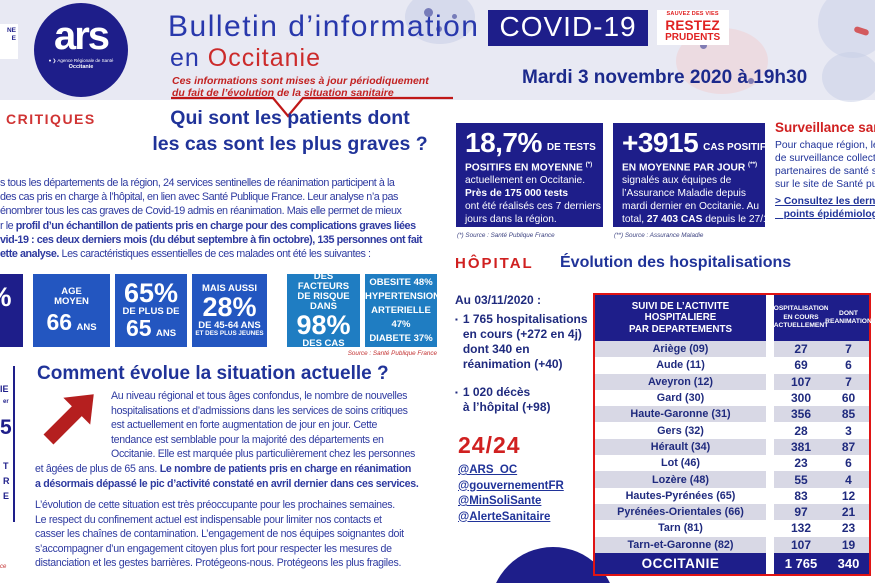 The height and width of the screenshot is (583, 875). What do you see at coordinates (189, 58) in the screenshot?
I see `subtitle-en: en` at bounding box center [189, 58].